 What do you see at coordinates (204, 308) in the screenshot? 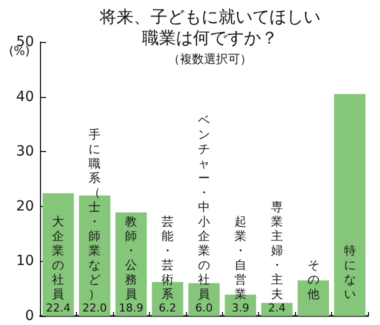
I see `data-label: 6.0` at bounding box center [204, 308].